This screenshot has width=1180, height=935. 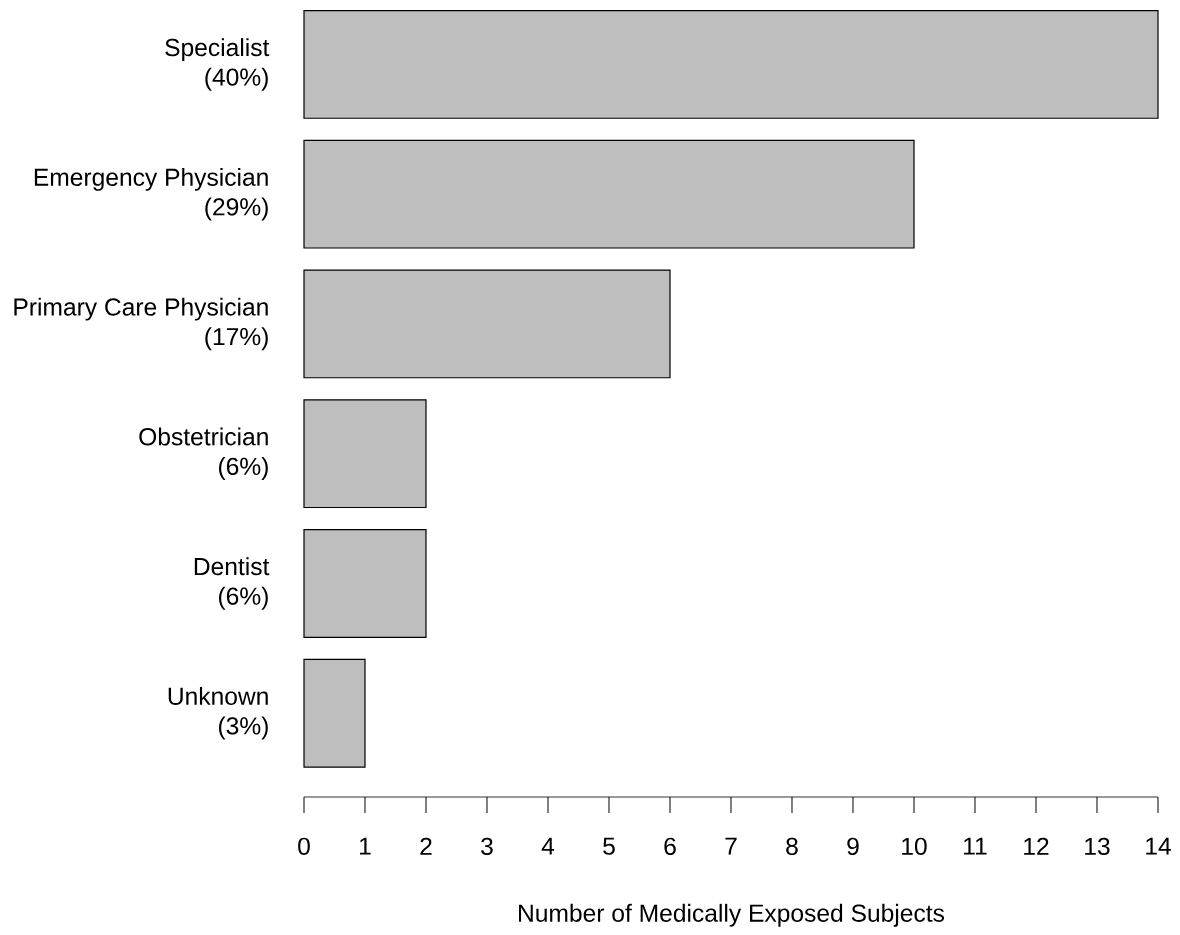 What do you see at coordinates (365, 846) in the screenshot?
I see `x-tick-label: 1` at bounding box center [365, 846].